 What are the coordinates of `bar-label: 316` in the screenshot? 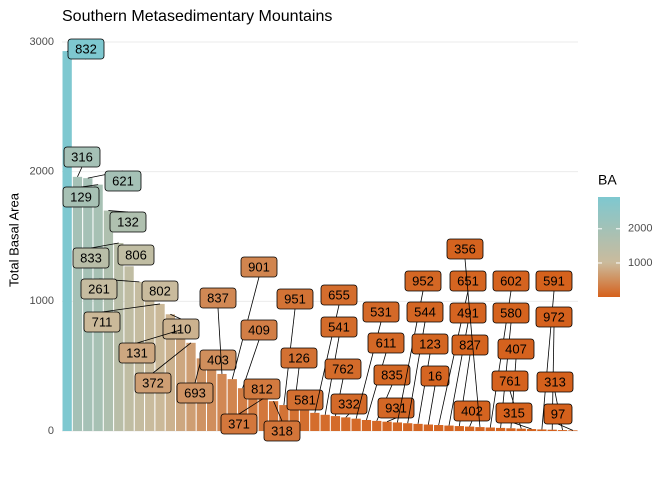 It's located at (82, 156).